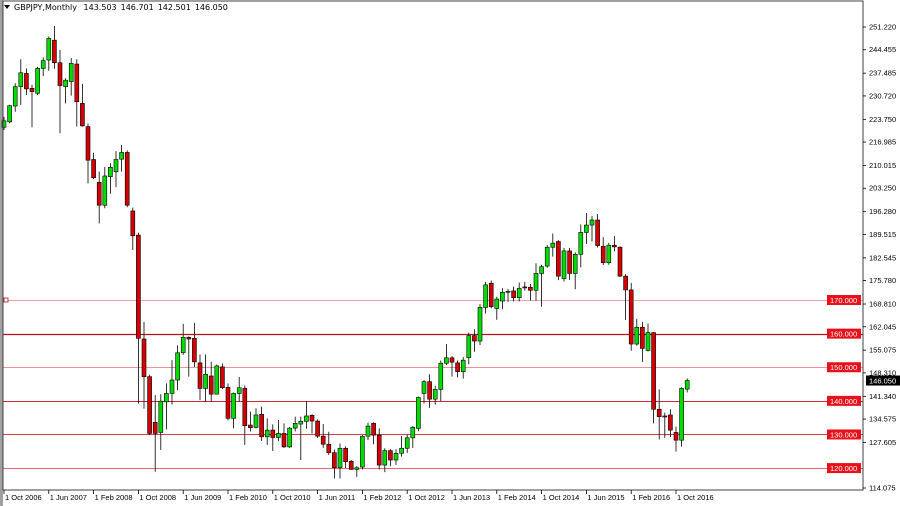 This screenshot has height=506, width=900. Describe the element at coordinates (202, 497) in the screenshot. I see `time-tick-label: 1 Jun 2009` at that location.